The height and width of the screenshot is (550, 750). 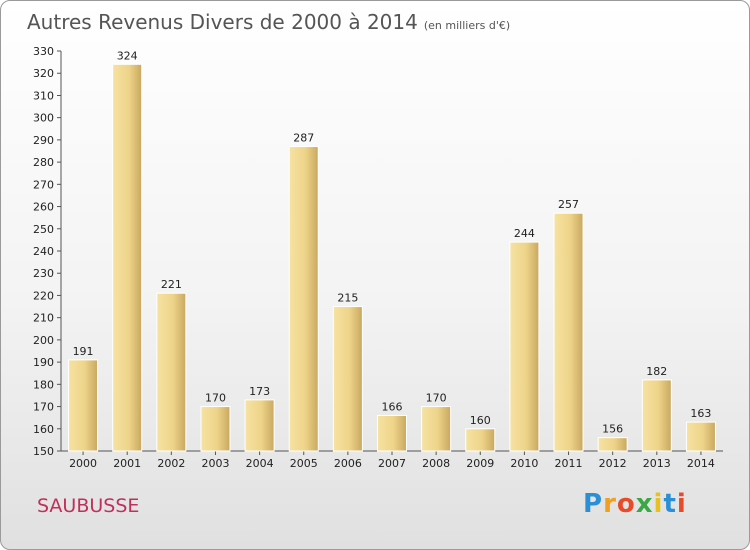 What do you see at coordinates (171, 284) in the screenshot?
I see `bar-value-label: 221` at bounding box center [171, 284].